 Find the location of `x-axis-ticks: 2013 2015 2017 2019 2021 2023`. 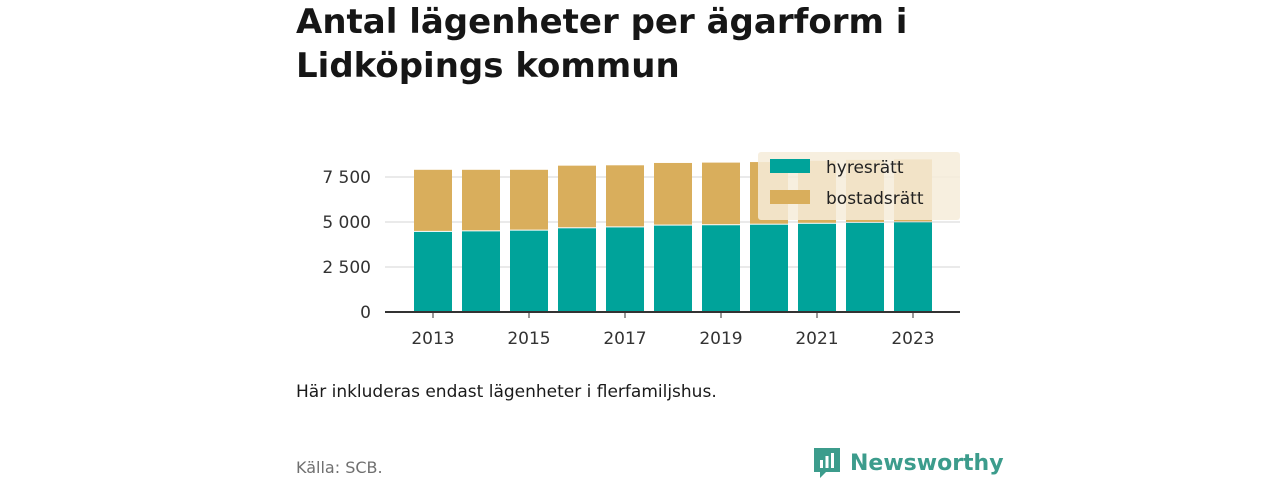

x-axis-ticks: 2013 2015 2017 2019 2021 2023 is located at coordinates (673, 330).